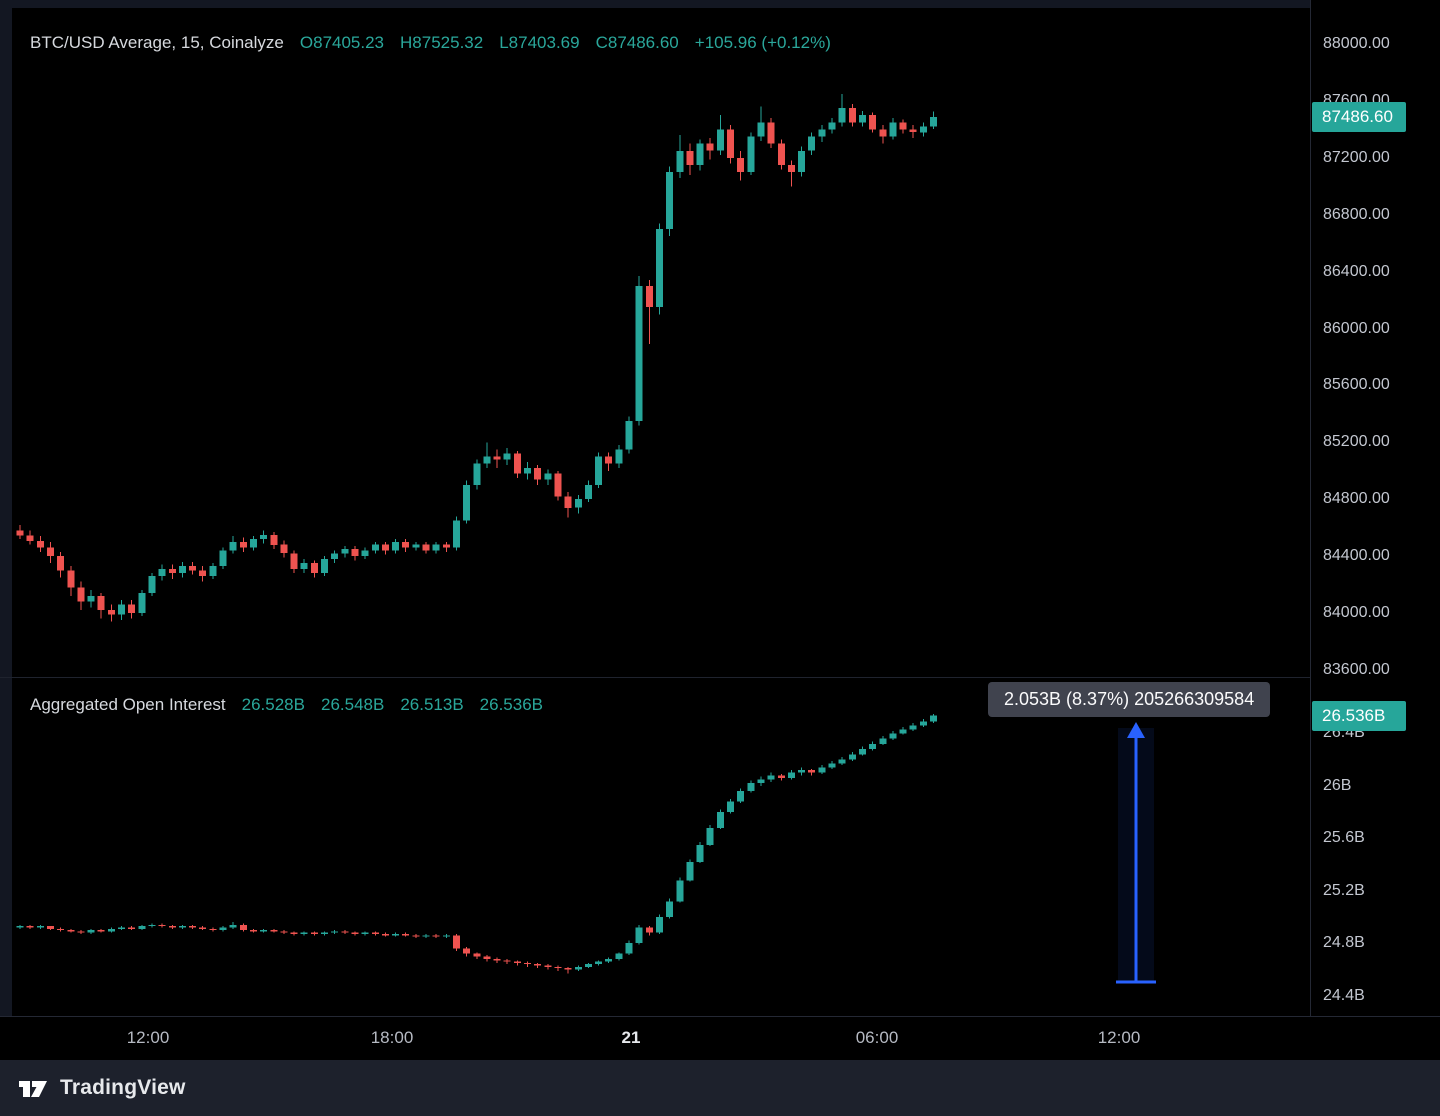 The height and width of the screenshot is (1116, 1440). I want to click on open-interest-candles, so click(476, 844).